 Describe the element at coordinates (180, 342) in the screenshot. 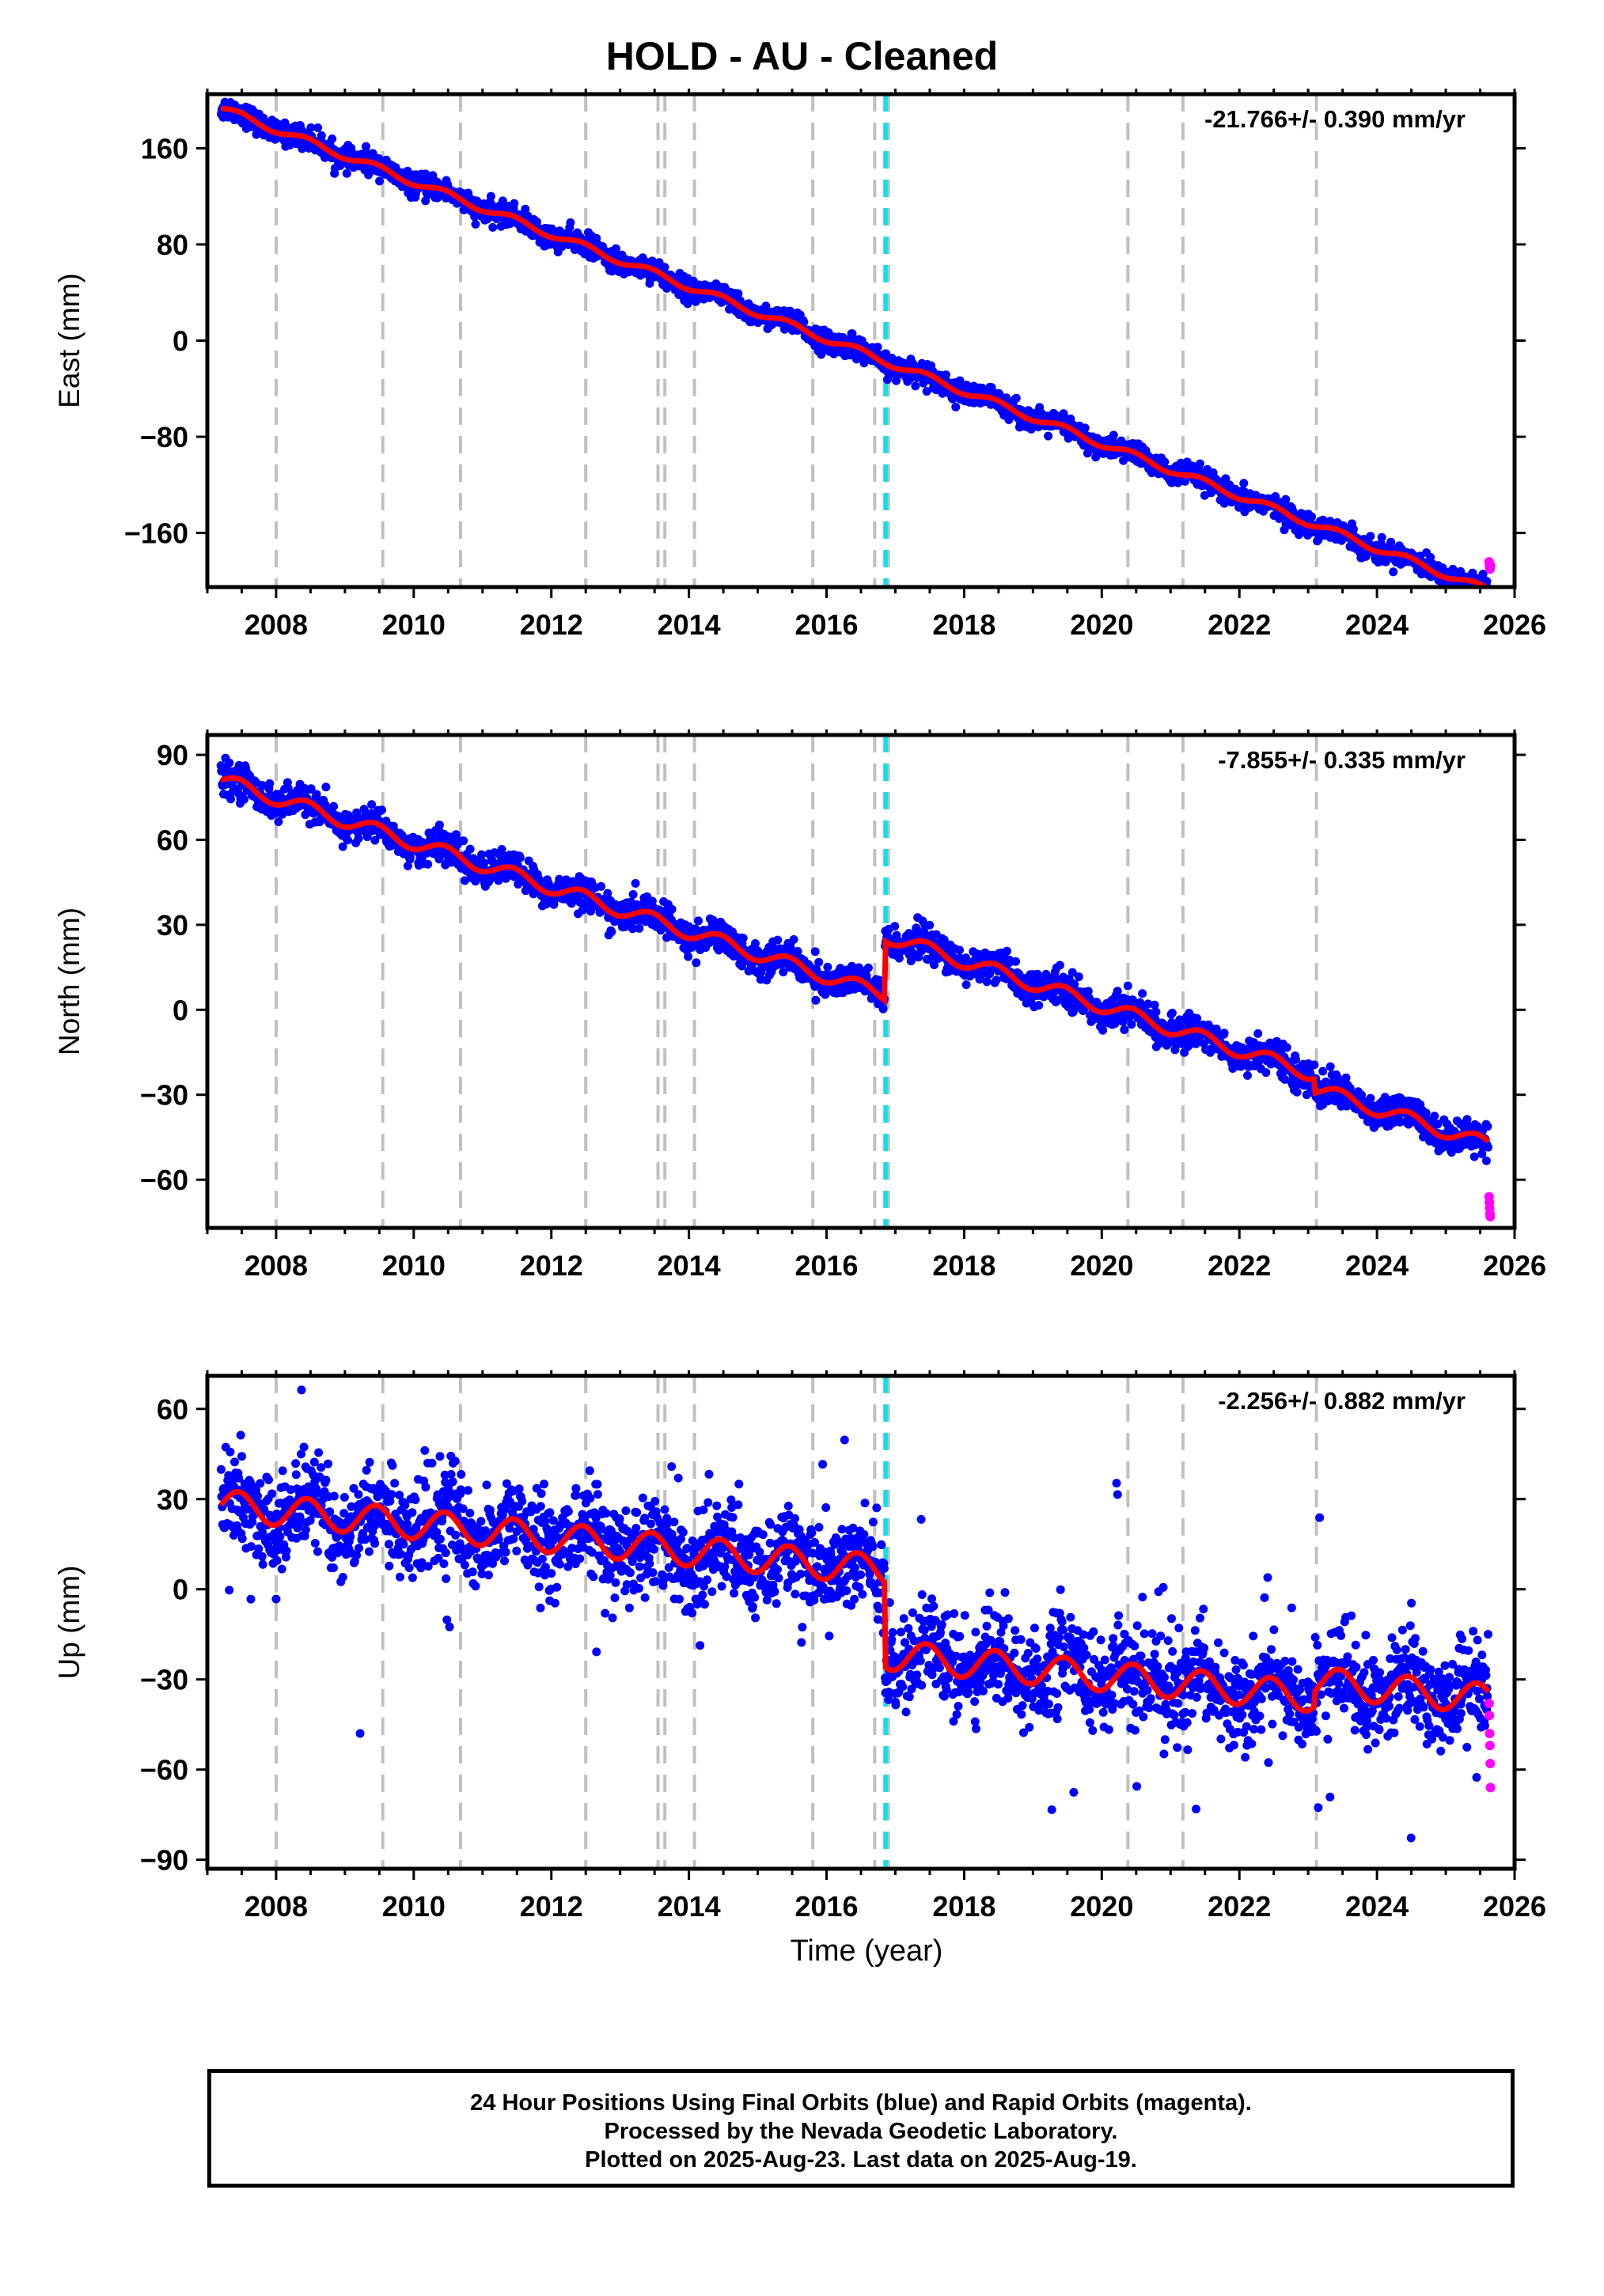

I see `y-tick-label: 0` at that location.